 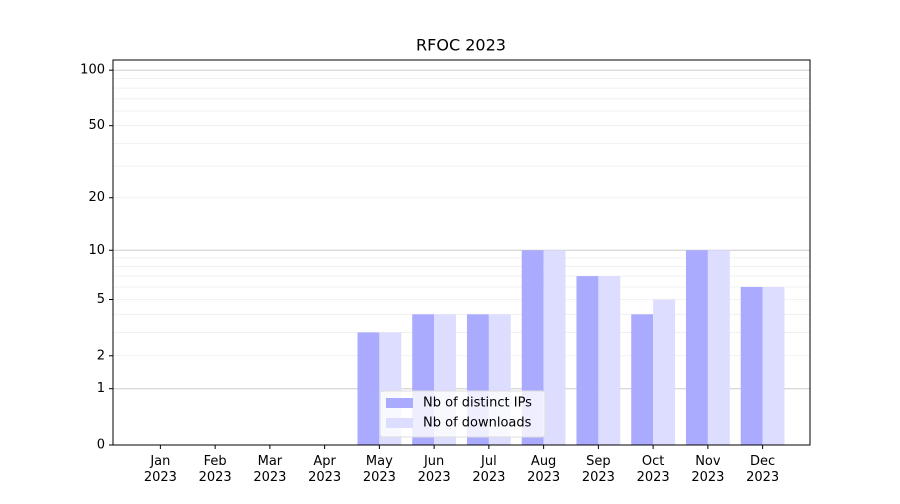 What do you see at coordinates (159, 461) in the screenshot?
I see `x-tick-label-line: Jan` at bounding box center [159, 461].